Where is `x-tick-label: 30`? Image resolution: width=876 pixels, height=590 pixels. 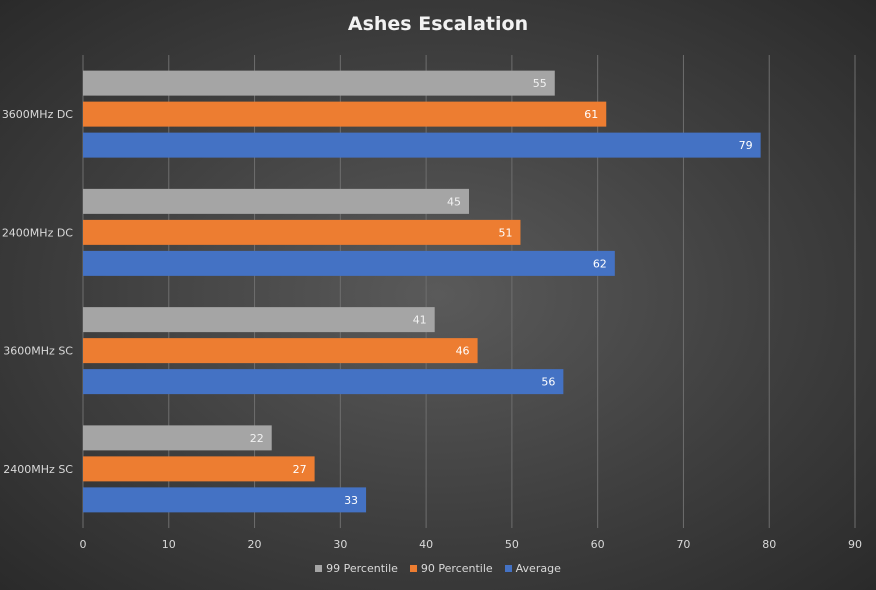 x-tick-label: 30 is located at coordinates (340, 544).